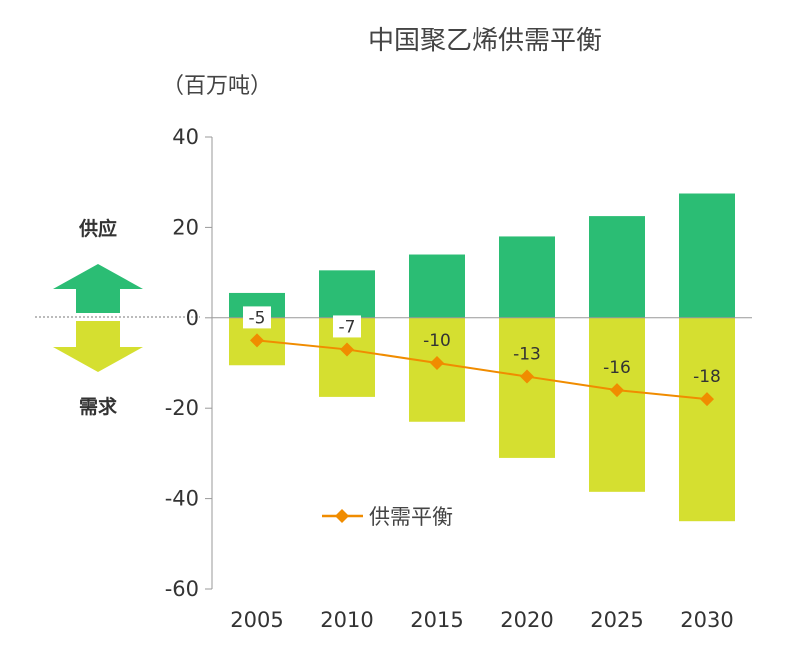 This screenshot has height=657, width=805. What do you see at coordinates (97, 228) in the screenshot?
I see `supply-label: 供应` at bounding box center [97, 228].